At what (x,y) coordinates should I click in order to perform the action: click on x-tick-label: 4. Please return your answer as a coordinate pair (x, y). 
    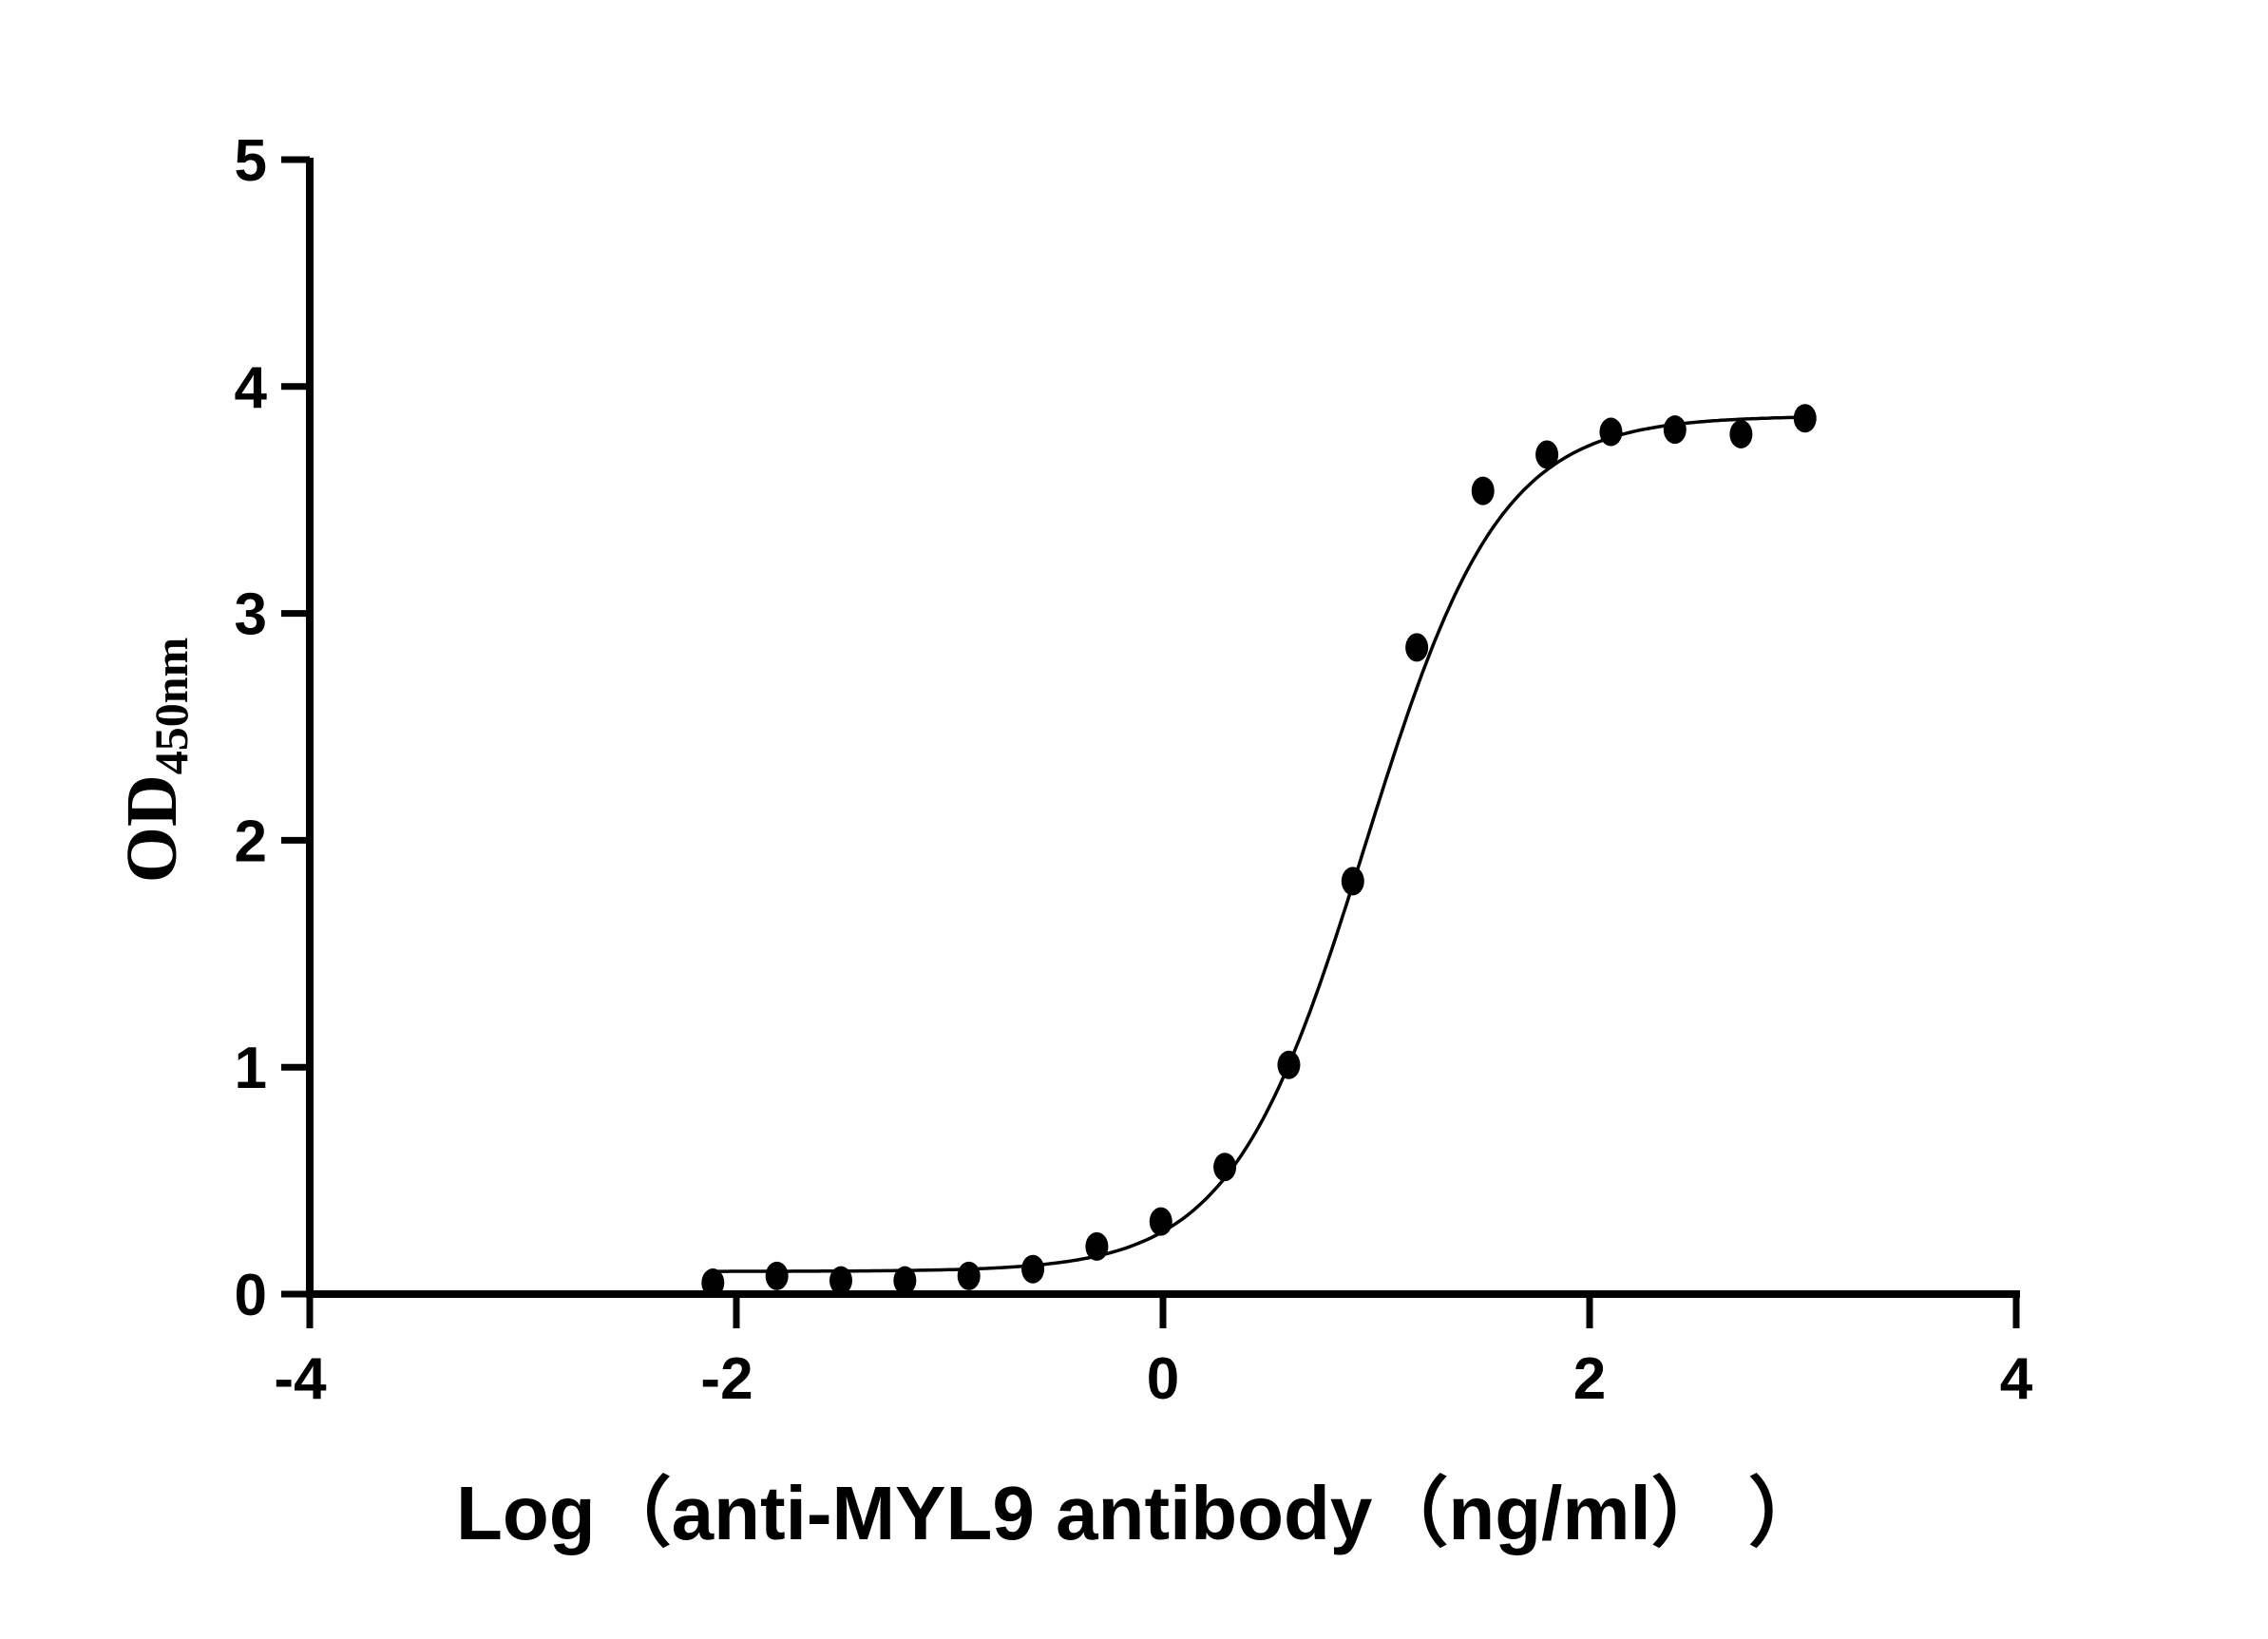
    Looking at the image, I should click on (2016, 1379).